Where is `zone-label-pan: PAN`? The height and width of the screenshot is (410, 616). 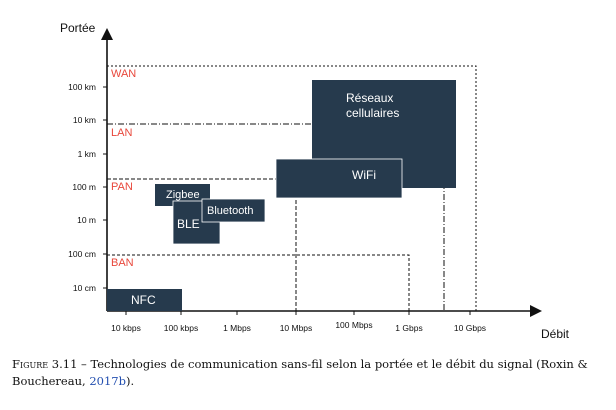
zone-label-pan: PAN is located at coordinates (122, 187).